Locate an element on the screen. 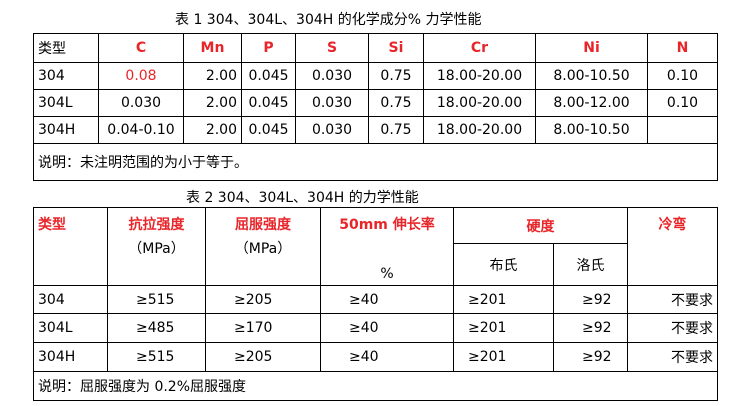  note-row: 说明：屈服强度为 0.2%屈服强度 is located at coordinates (375, 386).